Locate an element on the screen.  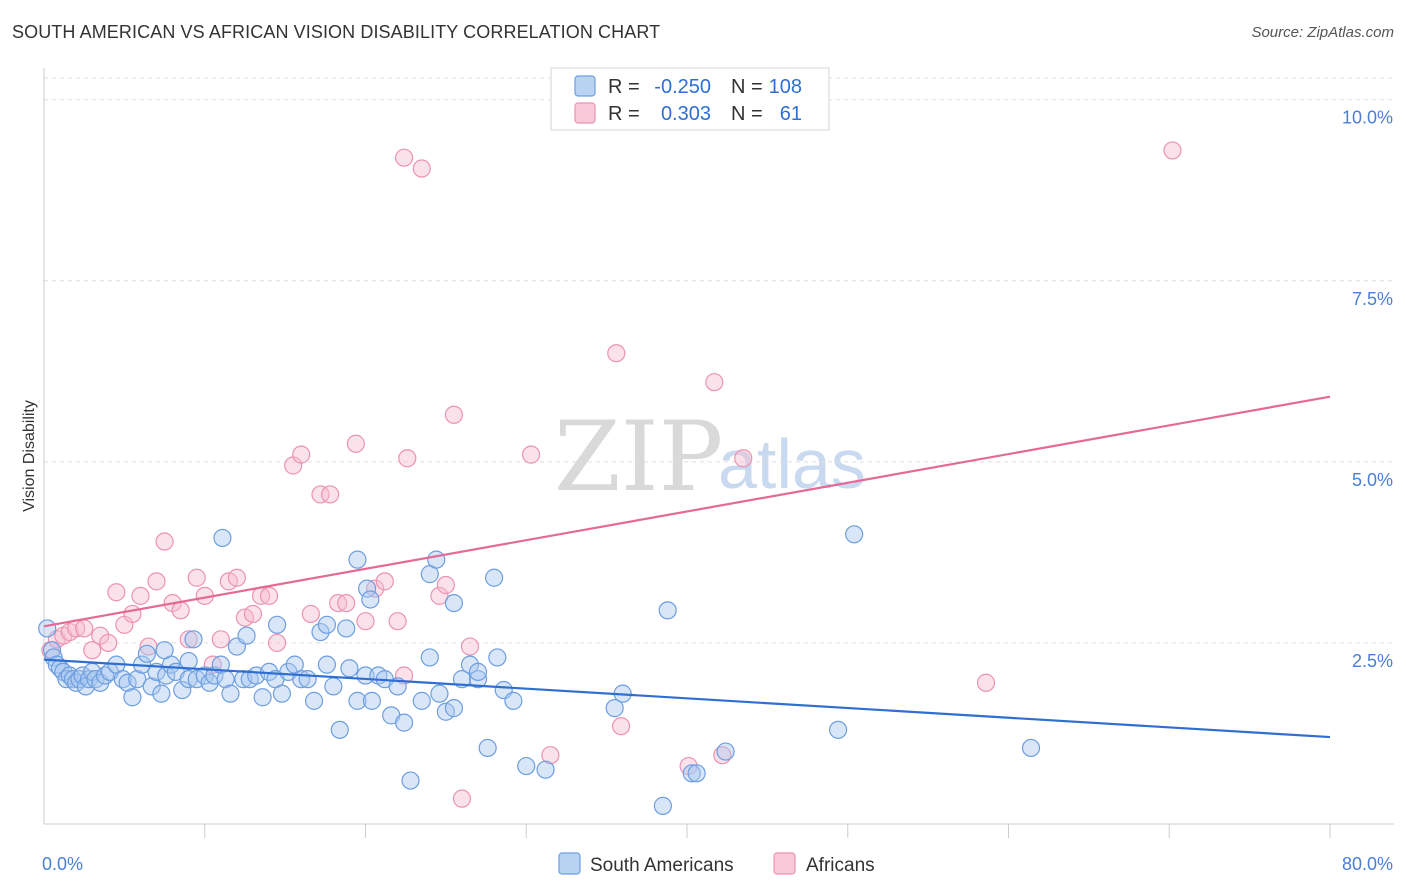
y-tick-labels: 2.5% 5.0% 7.5% 10.0% is located at coordinates (1367, 389).